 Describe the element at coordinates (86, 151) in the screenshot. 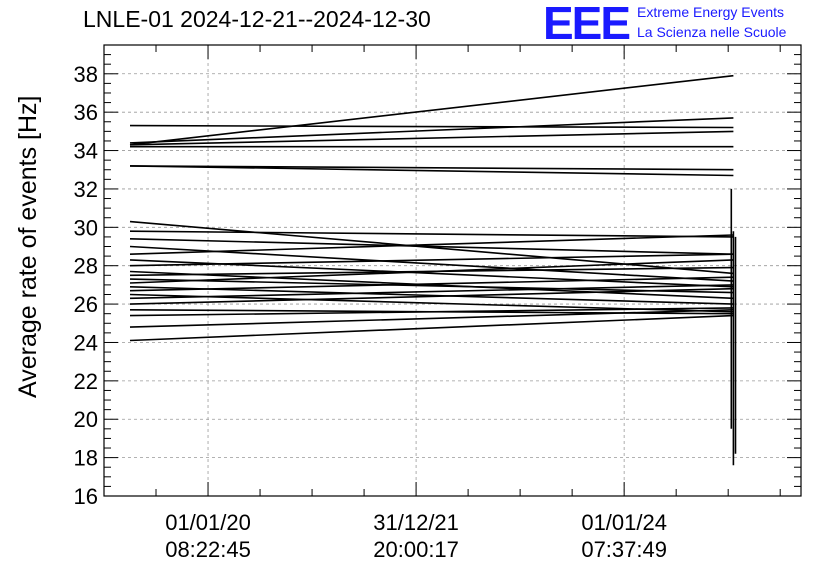

I see `y-tick-label: 34` at that location.